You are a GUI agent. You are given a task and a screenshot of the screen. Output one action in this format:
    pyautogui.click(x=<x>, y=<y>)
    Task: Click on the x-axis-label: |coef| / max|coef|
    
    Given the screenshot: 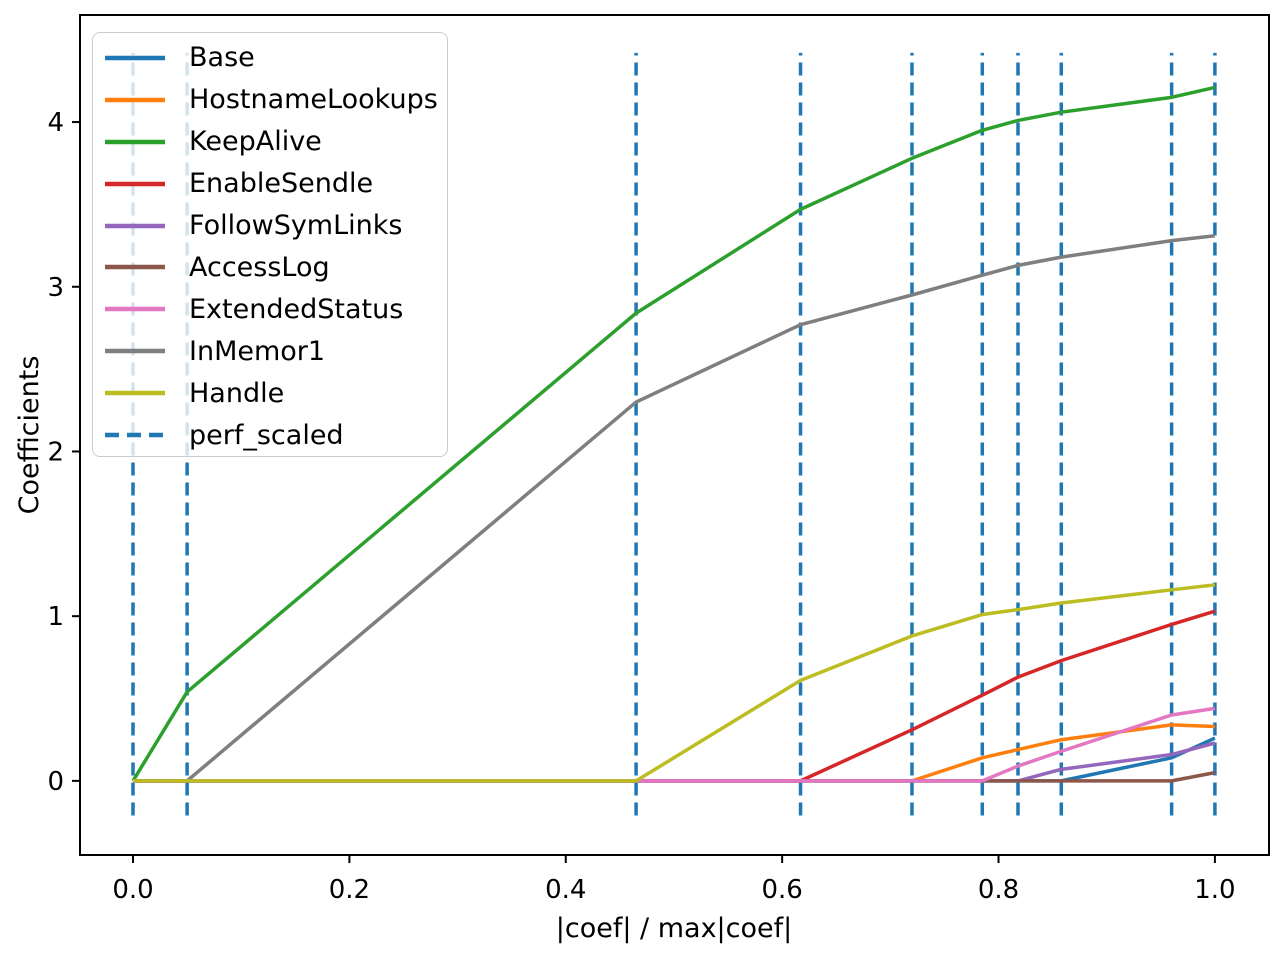 What is the action you would take?
    pyautogui.click(x=674, y=928)
    